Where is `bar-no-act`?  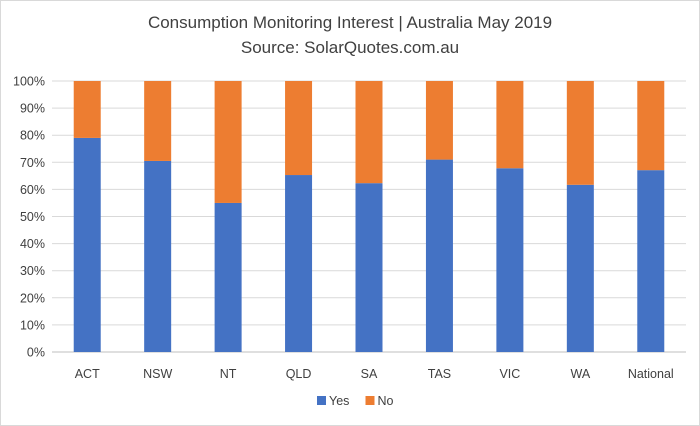 bar-no-act is located at coordinates (87, 109).